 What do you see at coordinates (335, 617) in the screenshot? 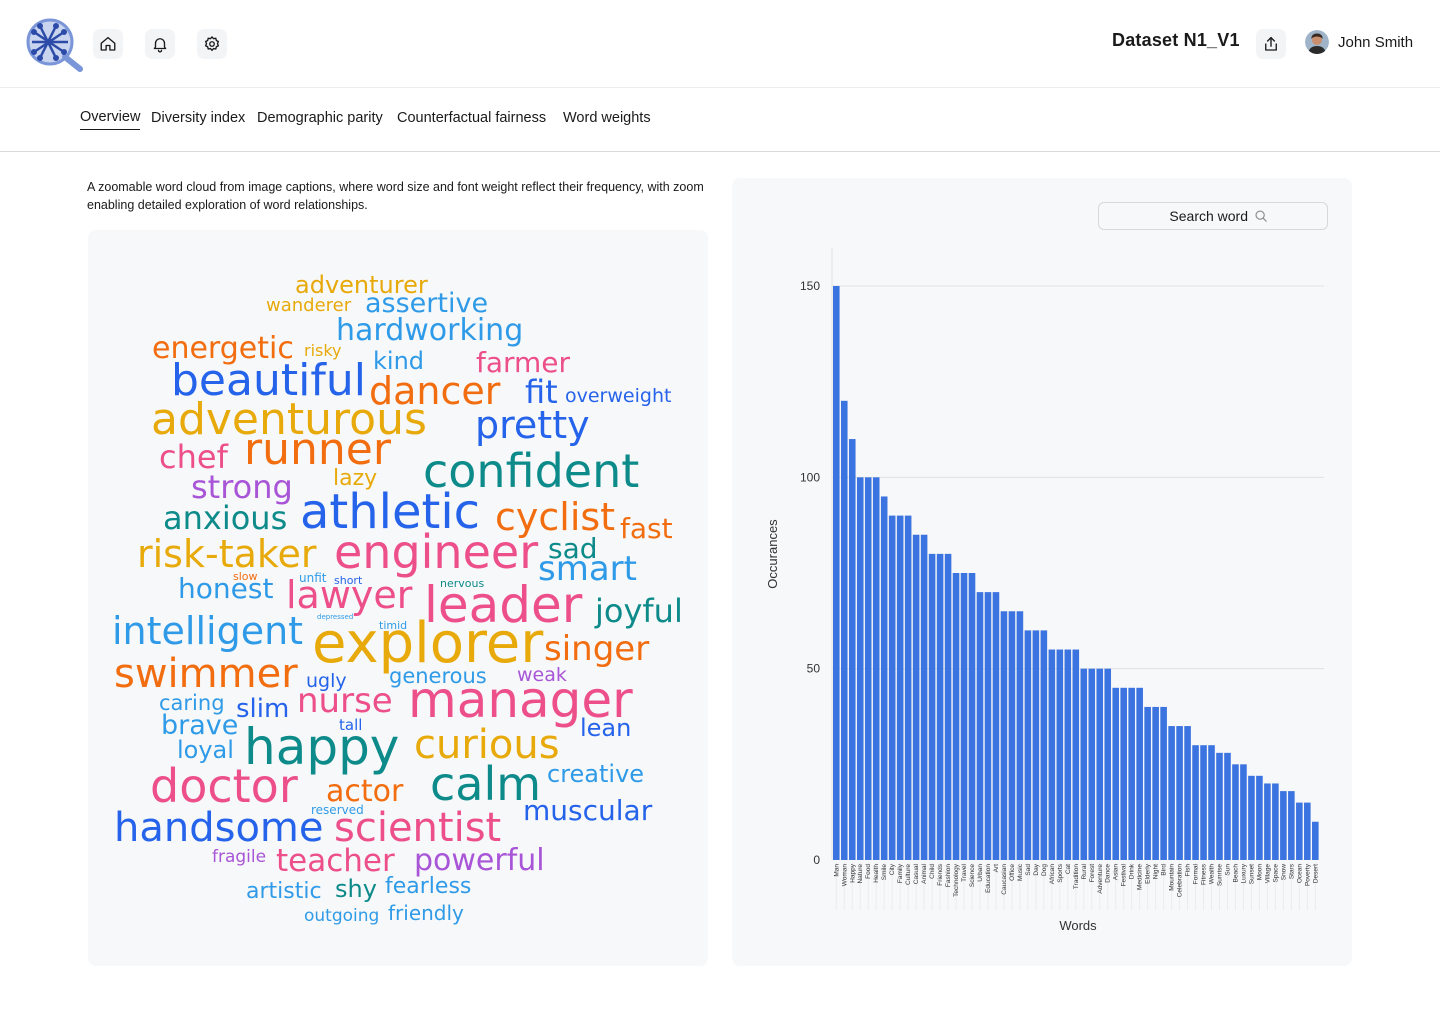
I see `word-cloud-word: depressed` at bounding box center [335, 617].